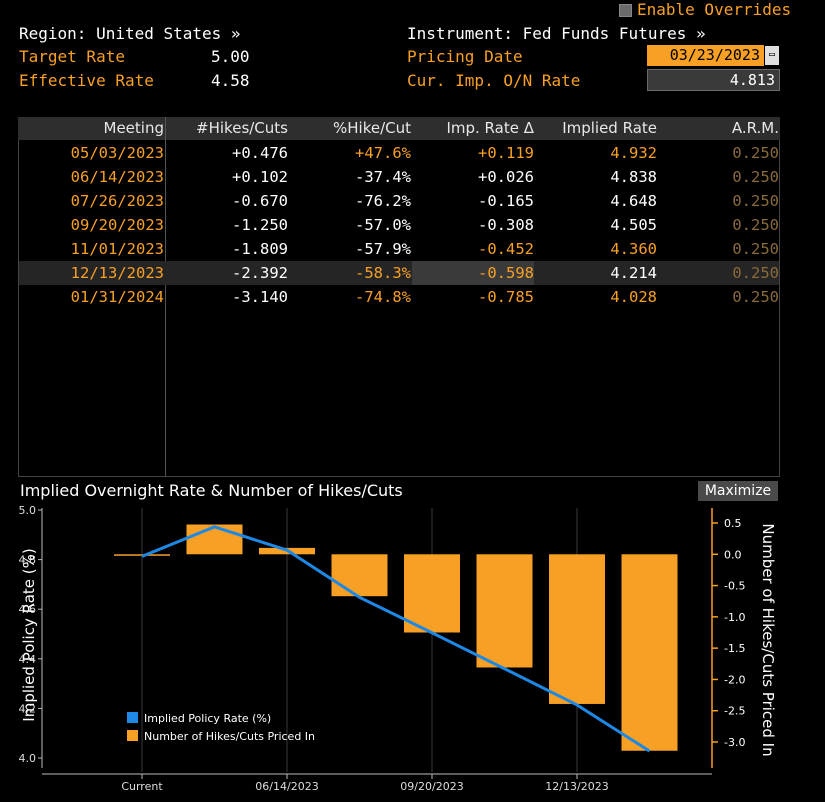 The height and width of the screenshot is (802, 825). Describe the element at coordinates (28, 609) in the screenshot. I see `left-tick-label: 4.6` at that location.